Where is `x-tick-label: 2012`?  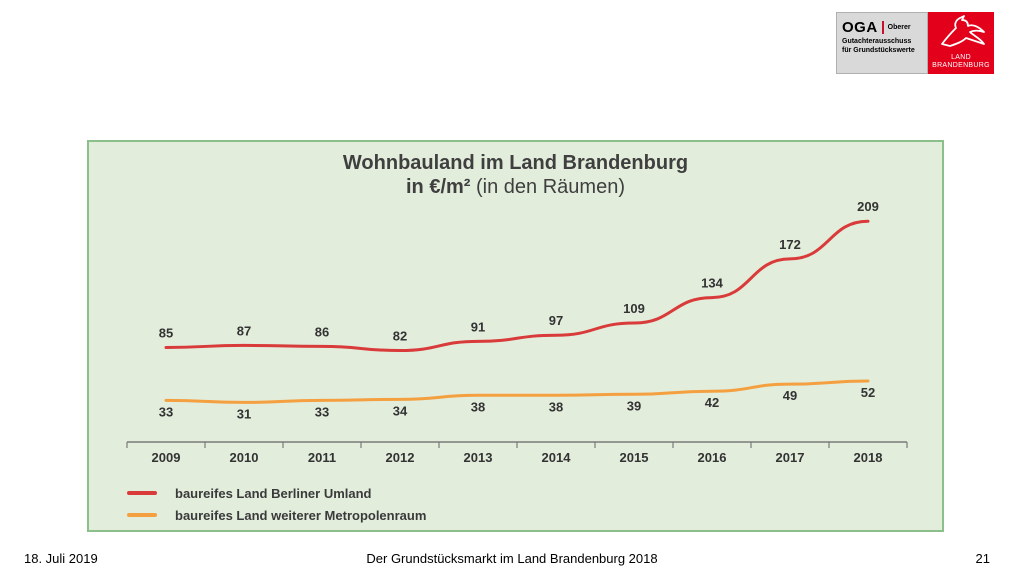
x-tick-label: 2012 is located at coordinates (400, 457).